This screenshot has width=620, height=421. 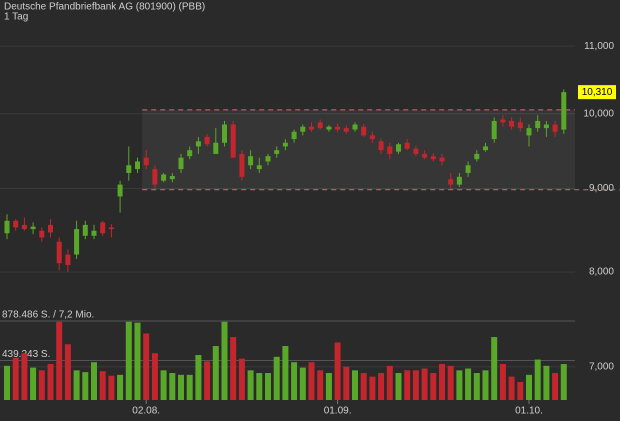 I want to click on last-price-box, so click(x=597, y=92).